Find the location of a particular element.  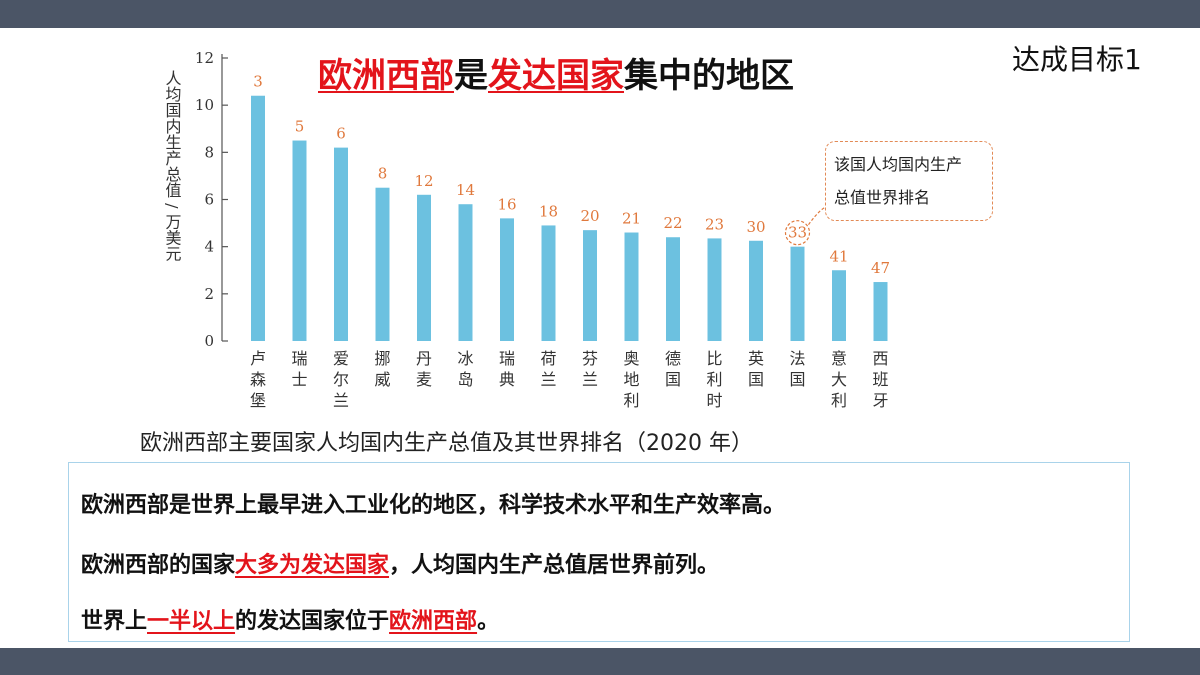

rank-label-7: 18 is located at coordinates (548, 211).